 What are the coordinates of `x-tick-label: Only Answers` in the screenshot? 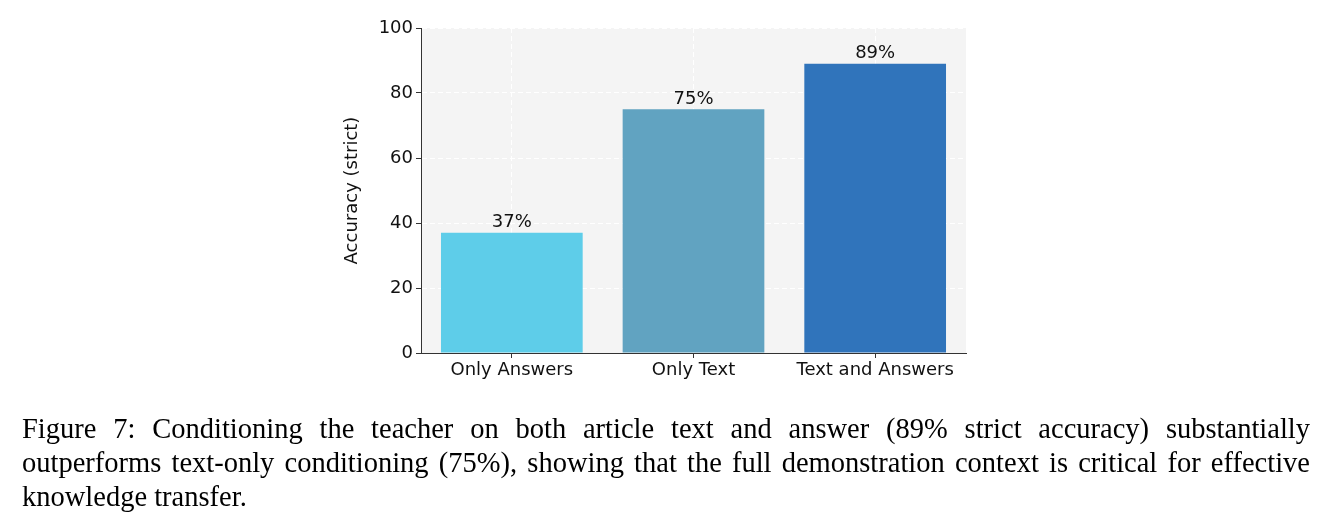 It's located at (512, 369).